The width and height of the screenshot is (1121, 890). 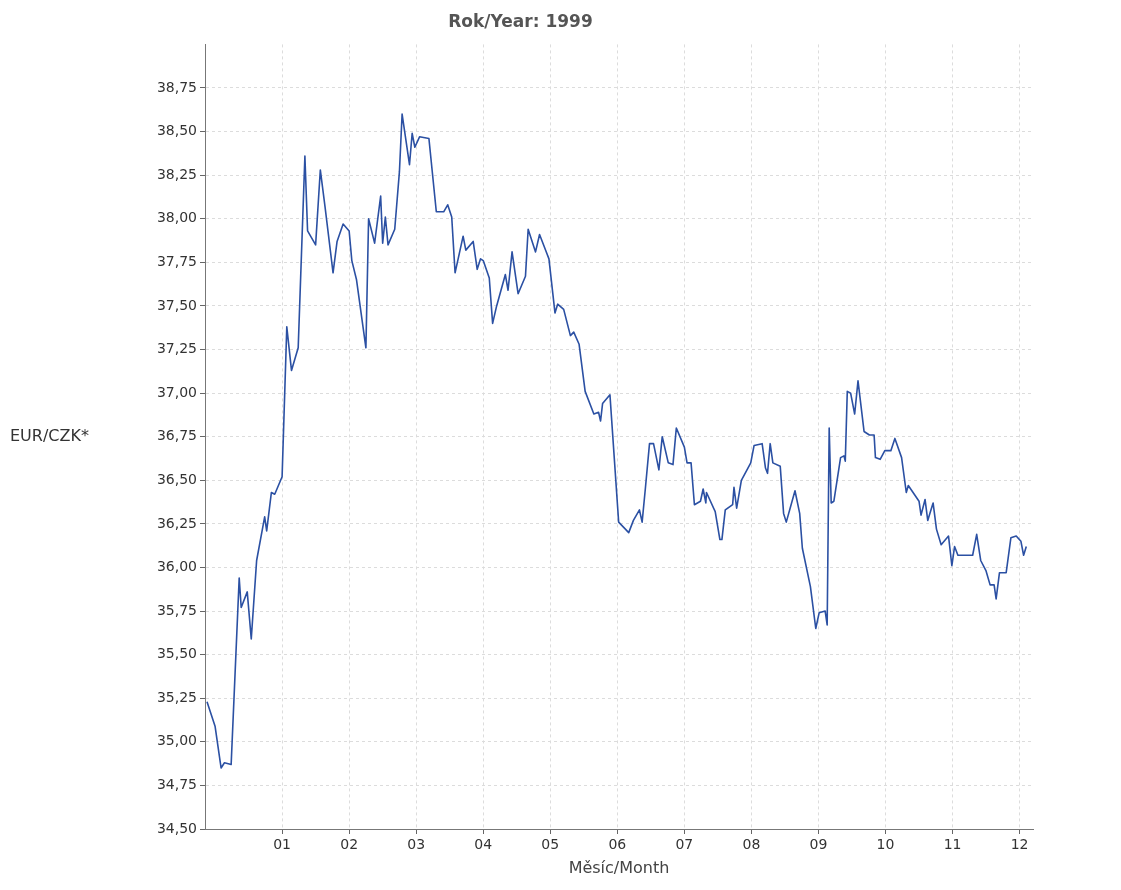 I want to click on x-tick-label: 06, so click(x=617, y=844).